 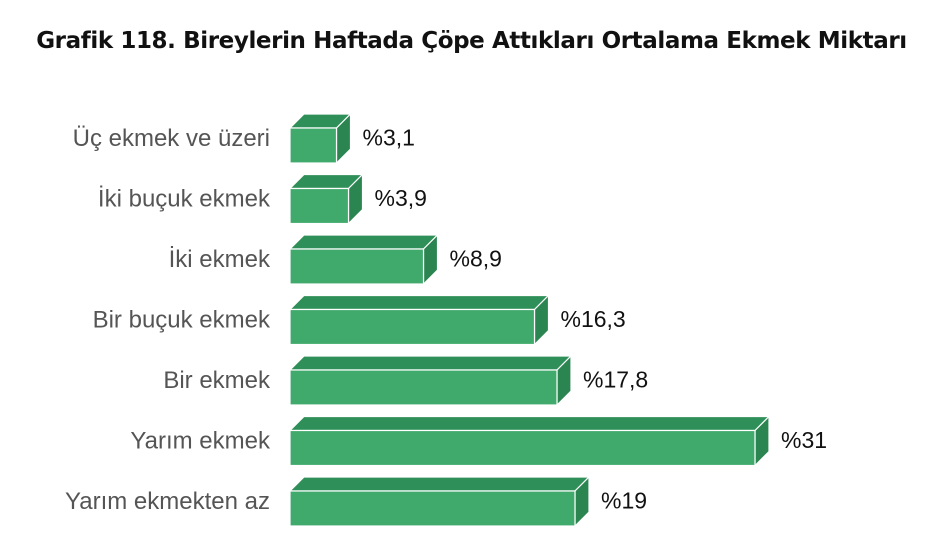 I want to click on category-label: Üç ekmek ve üzeri, so click(x=171, y=138).